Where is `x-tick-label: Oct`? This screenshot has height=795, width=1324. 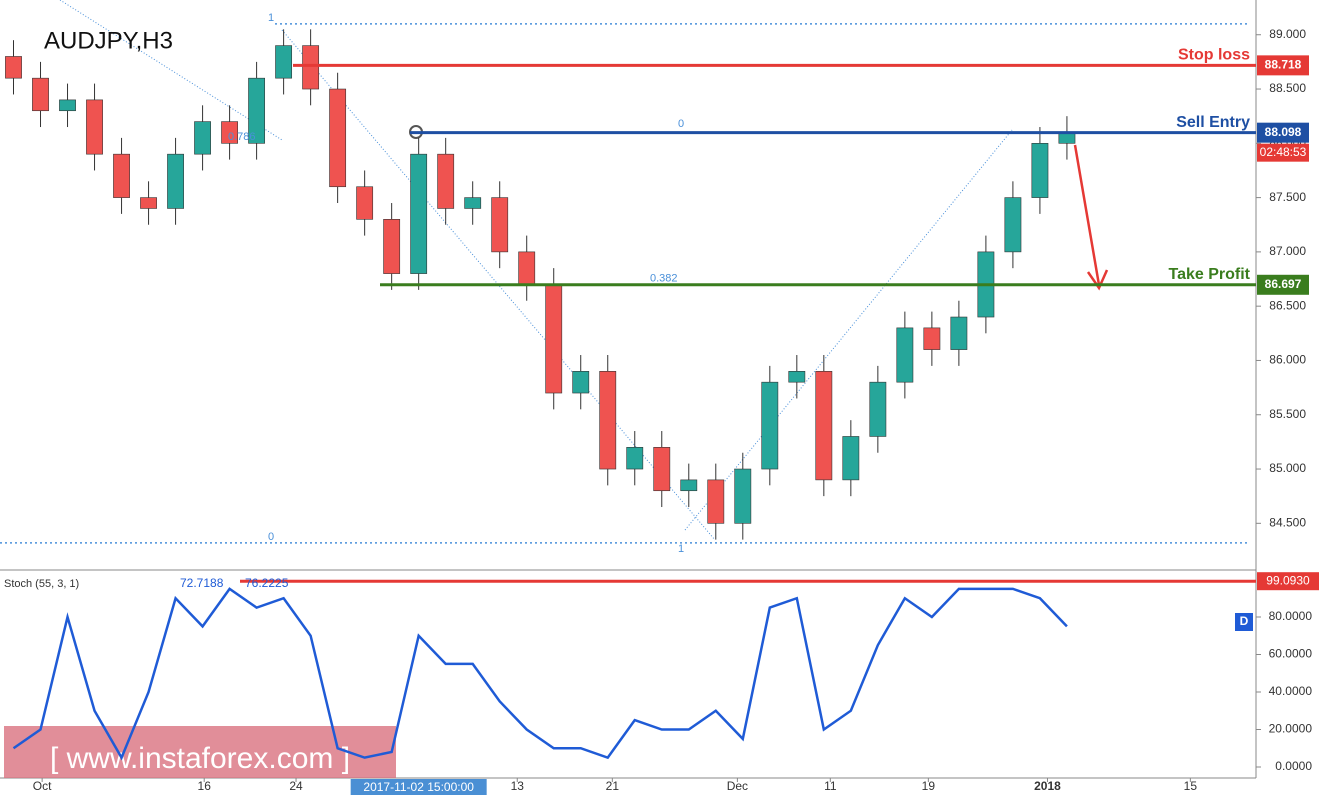 x-tick-label: Oct is located at coordinates (42, 786).